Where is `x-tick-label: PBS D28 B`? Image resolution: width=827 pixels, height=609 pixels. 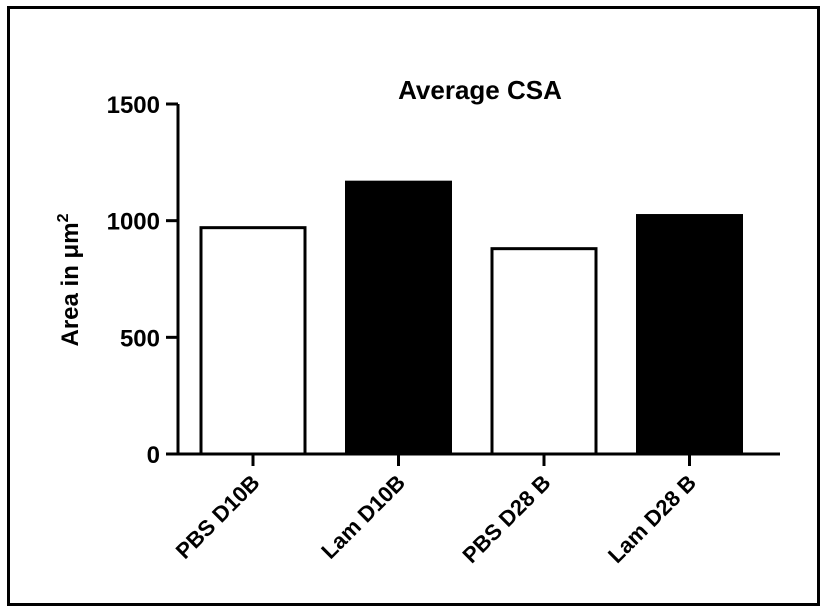 x-tick-label: PBS D28 B is located at coordinates (506, 519).